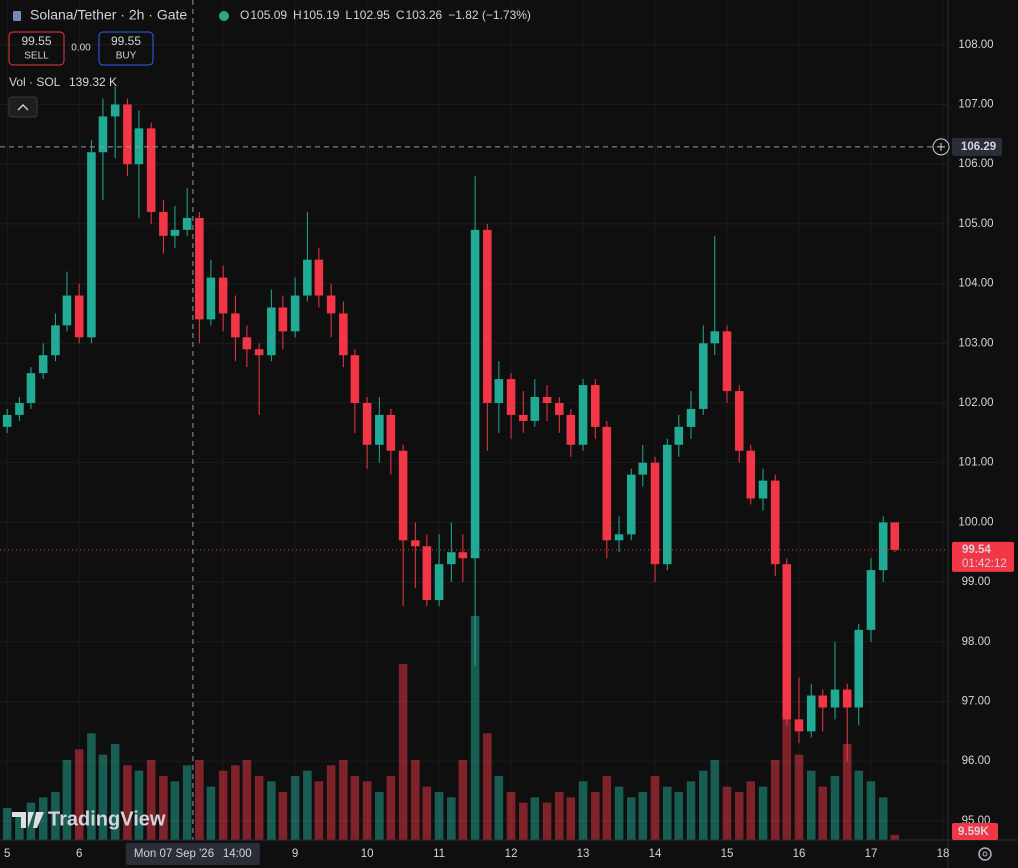  I want to click on y-tick-label: 107.00, so click(975, 105).